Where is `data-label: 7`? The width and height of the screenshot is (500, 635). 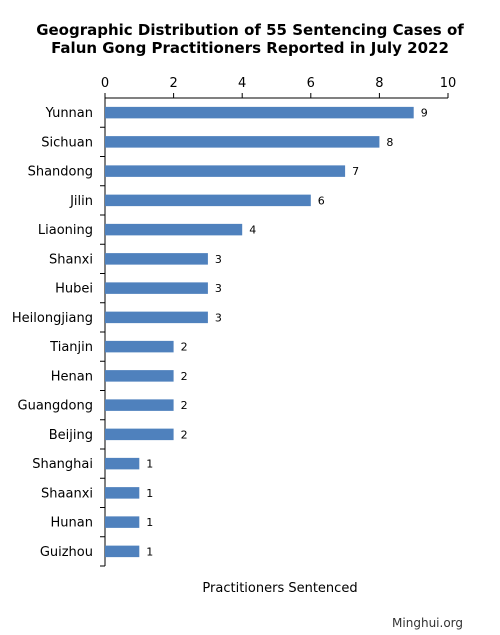 data-label: 7 is located at coordinates (355, 171).